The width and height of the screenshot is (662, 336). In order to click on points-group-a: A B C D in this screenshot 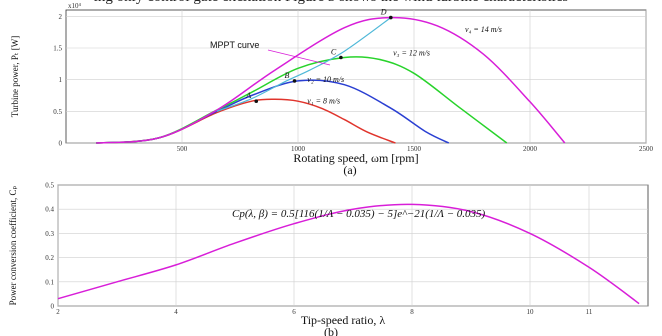, I will do `click(319, 55)`.